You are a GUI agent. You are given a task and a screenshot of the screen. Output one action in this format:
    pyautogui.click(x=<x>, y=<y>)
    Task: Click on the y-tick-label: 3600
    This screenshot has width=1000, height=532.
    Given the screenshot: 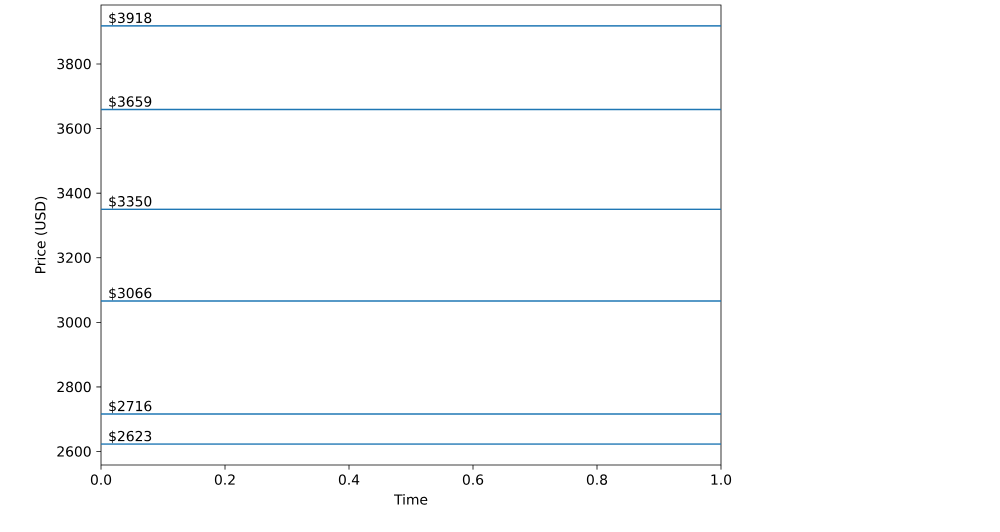 What is the action you would take?
    pyautogui.click(x=74, y=128)
    